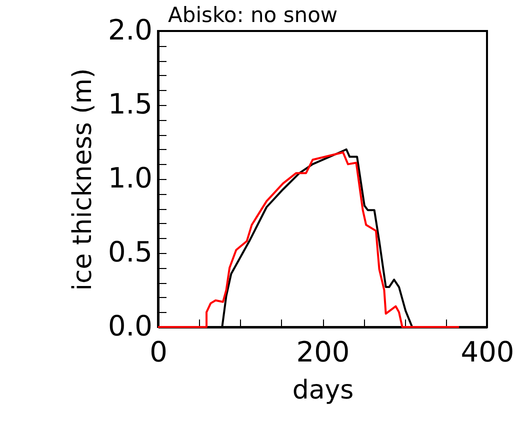 The height and width of the screenshot is (436, 526). Describe the element at coordinates (323, 391) in the screenshot. I see `x-axis-title: days` at that location.